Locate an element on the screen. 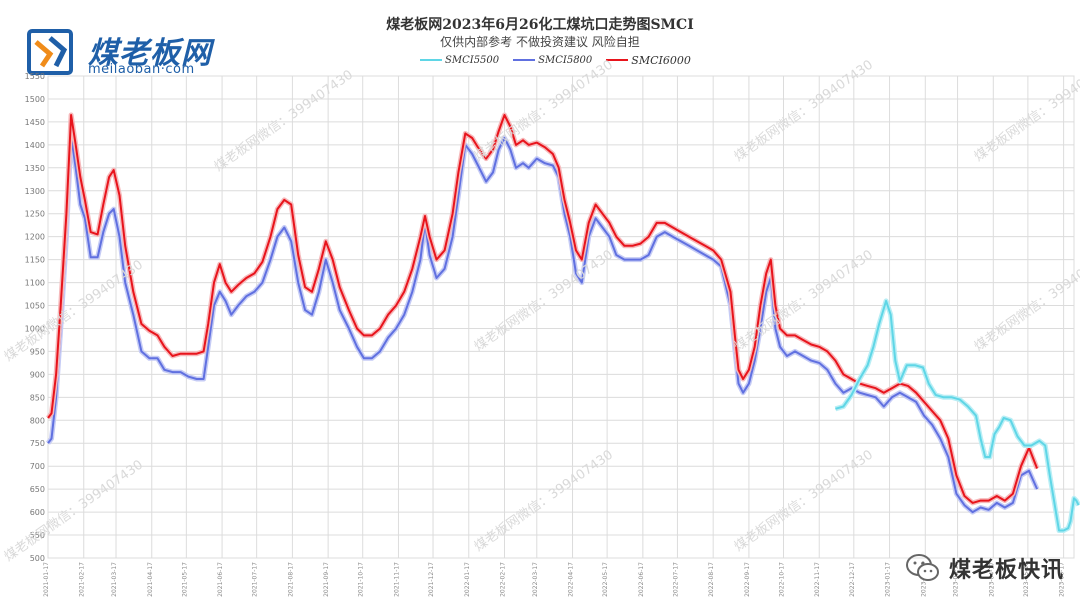  series-line-smci5500 is located at coordinates (957, 415).